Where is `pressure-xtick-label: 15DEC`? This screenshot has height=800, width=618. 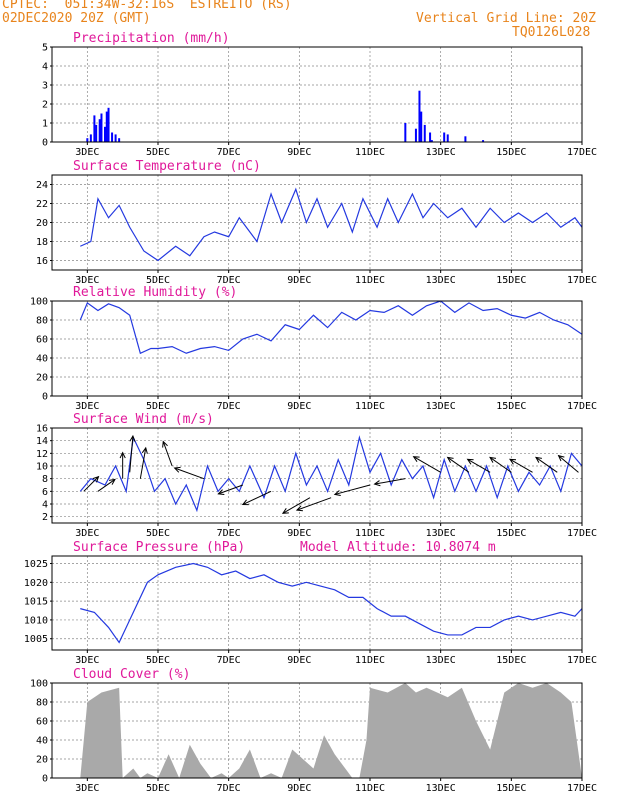 pressure-xtick-label: 15DEC is located at coordinates (511, 660).